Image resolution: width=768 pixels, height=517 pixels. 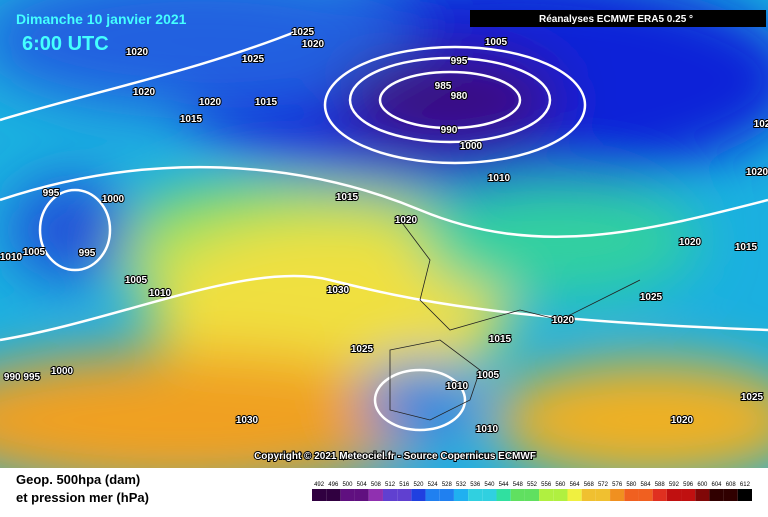 I want to click on isobar-label: 985, so click(x=443, y=86).